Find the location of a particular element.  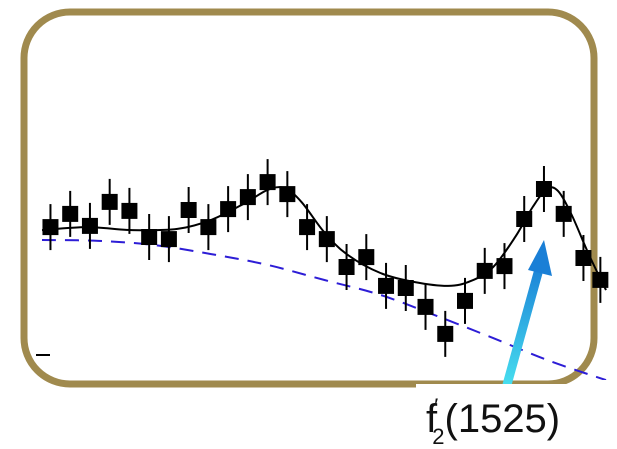

annotation-tail: (1525) is located at coordinates (503, 419).